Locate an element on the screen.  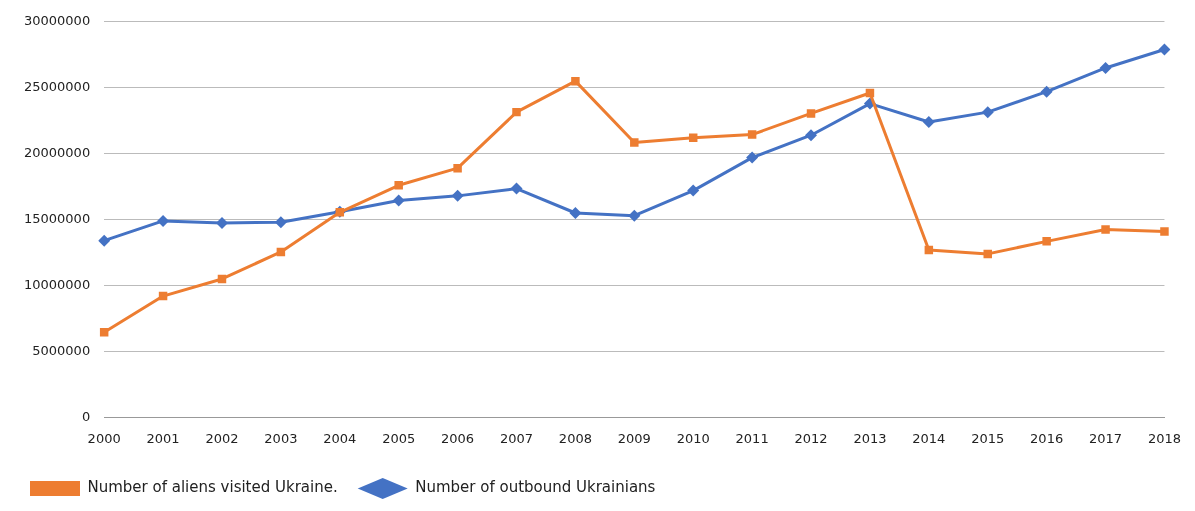
y-tick-label: 10000000 is located at coordinates (57, 284).